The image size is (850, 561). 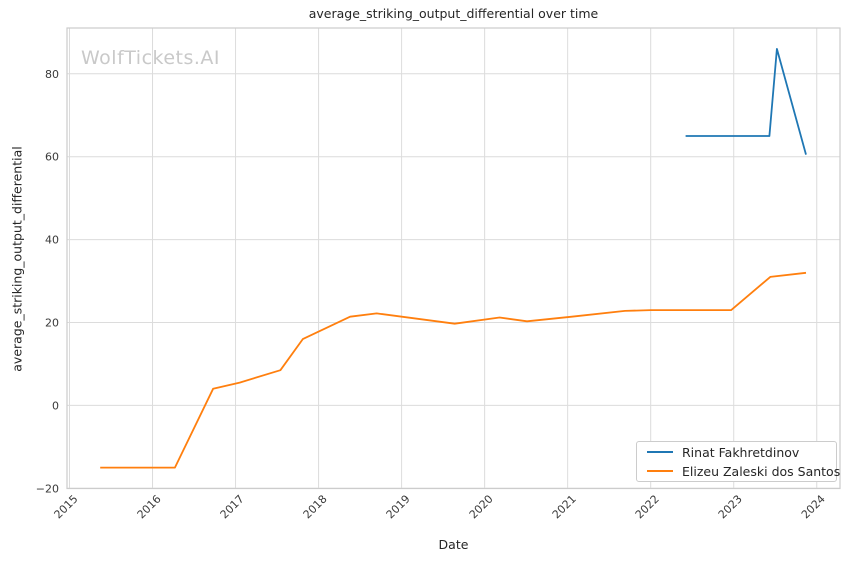 What do you see at coordinates (813, 506) in the screenshot?
I see `x-tick-label: 2024` at bounding box center [813, 506].